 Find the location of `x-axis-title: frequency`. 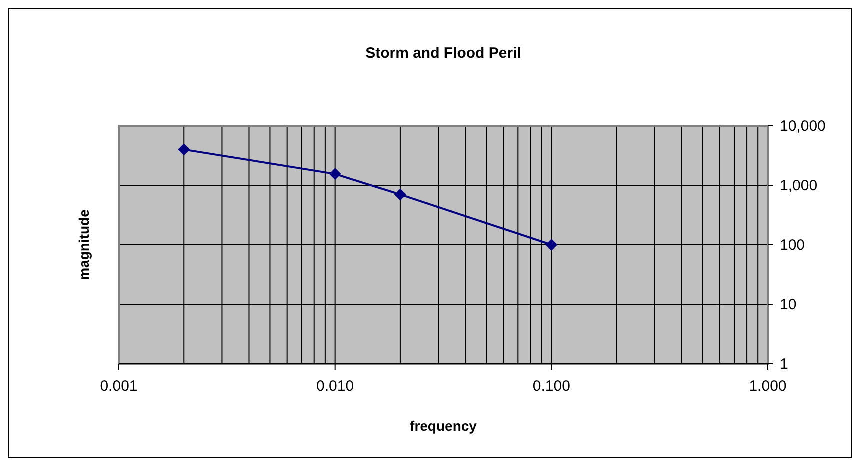

x-axis-title: frequency is located at coordinates (444, 426).